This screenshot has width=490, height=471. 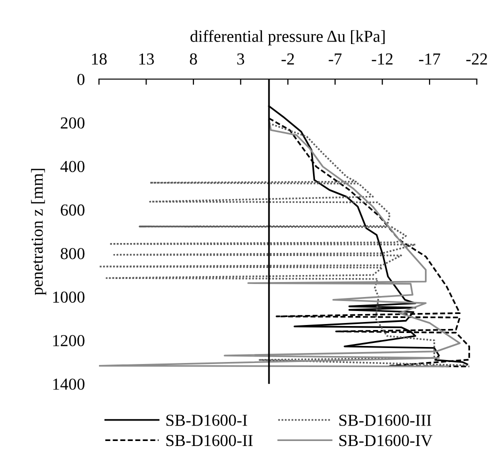 I want to click on y-tick-label: 1400, so click(x=68, y=384).